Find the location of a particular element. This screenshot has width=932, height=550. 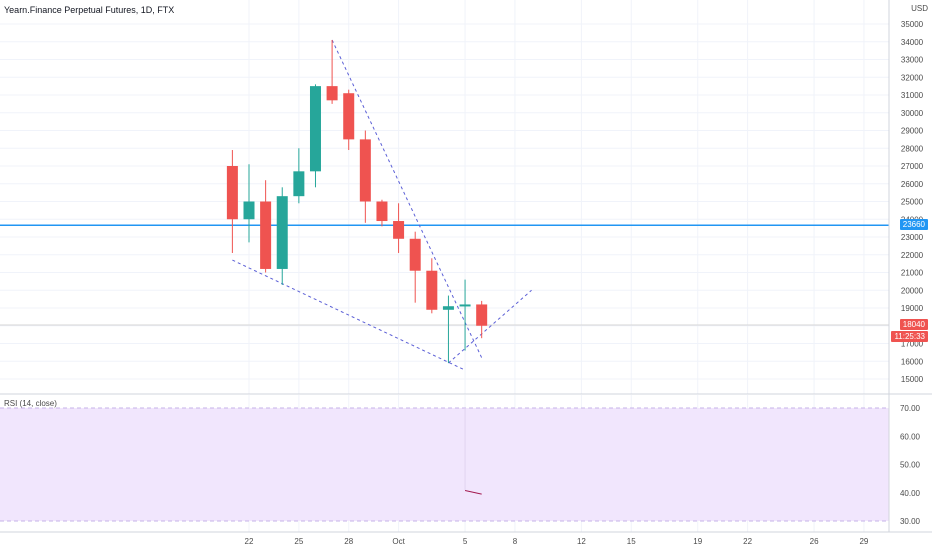

price-tick-label: 17000 is located at coordinates (912, 344).